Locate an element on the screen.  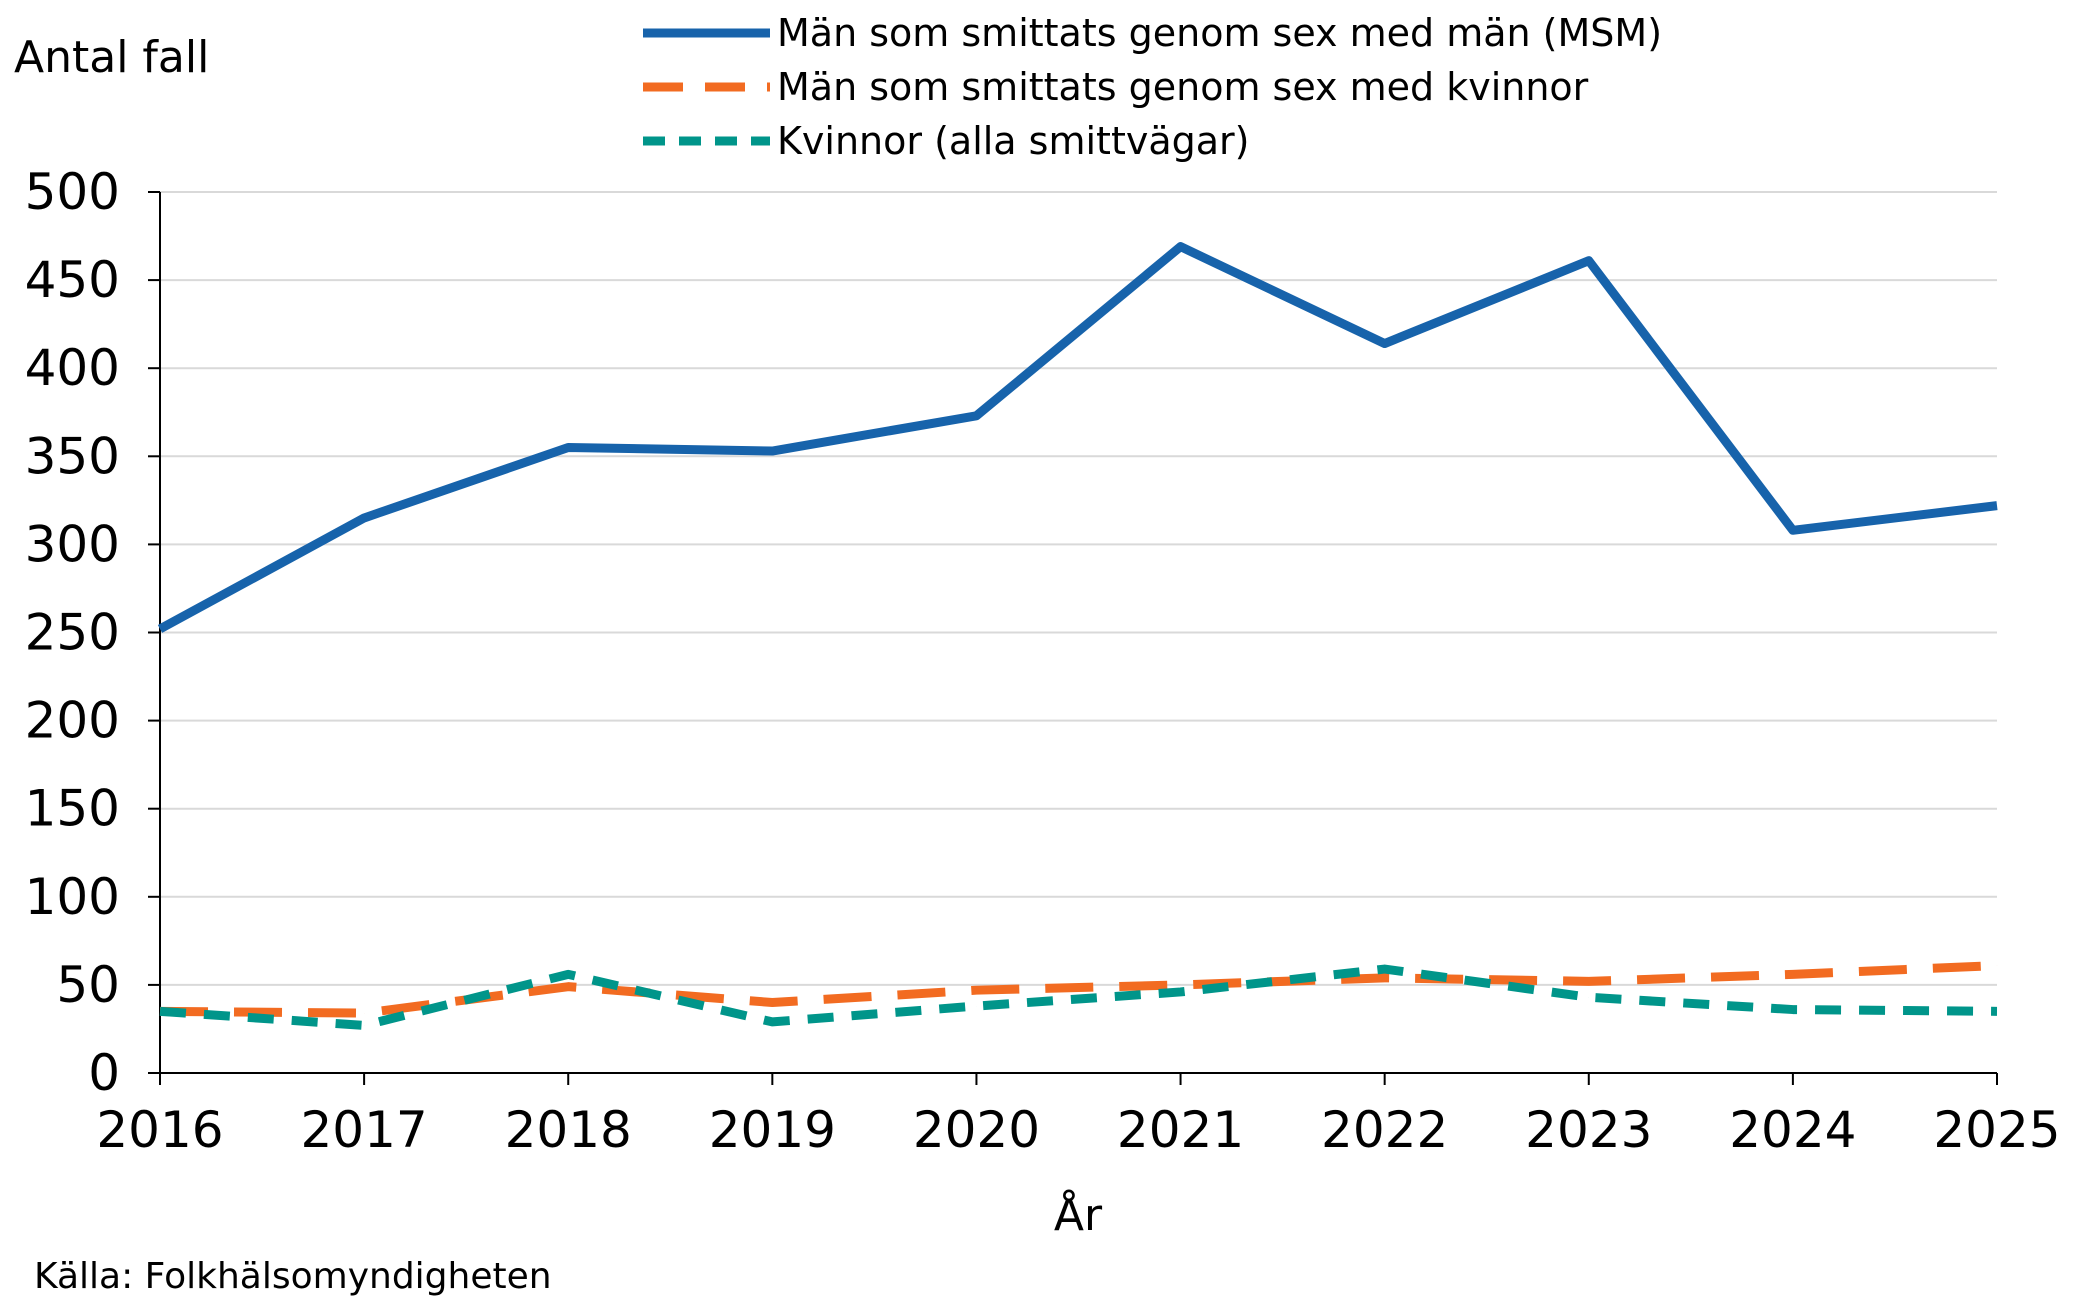
y-tick-label: 400 is located at coordinates (72, 368).